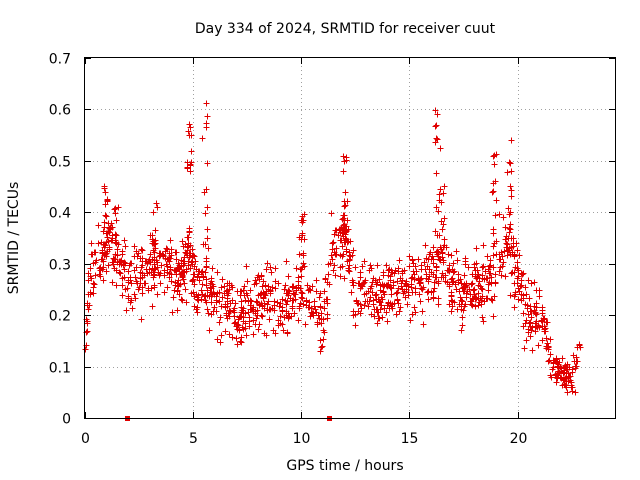  I want to click on y-axis-label: SRMTID / TECUs, so click(14, 238).